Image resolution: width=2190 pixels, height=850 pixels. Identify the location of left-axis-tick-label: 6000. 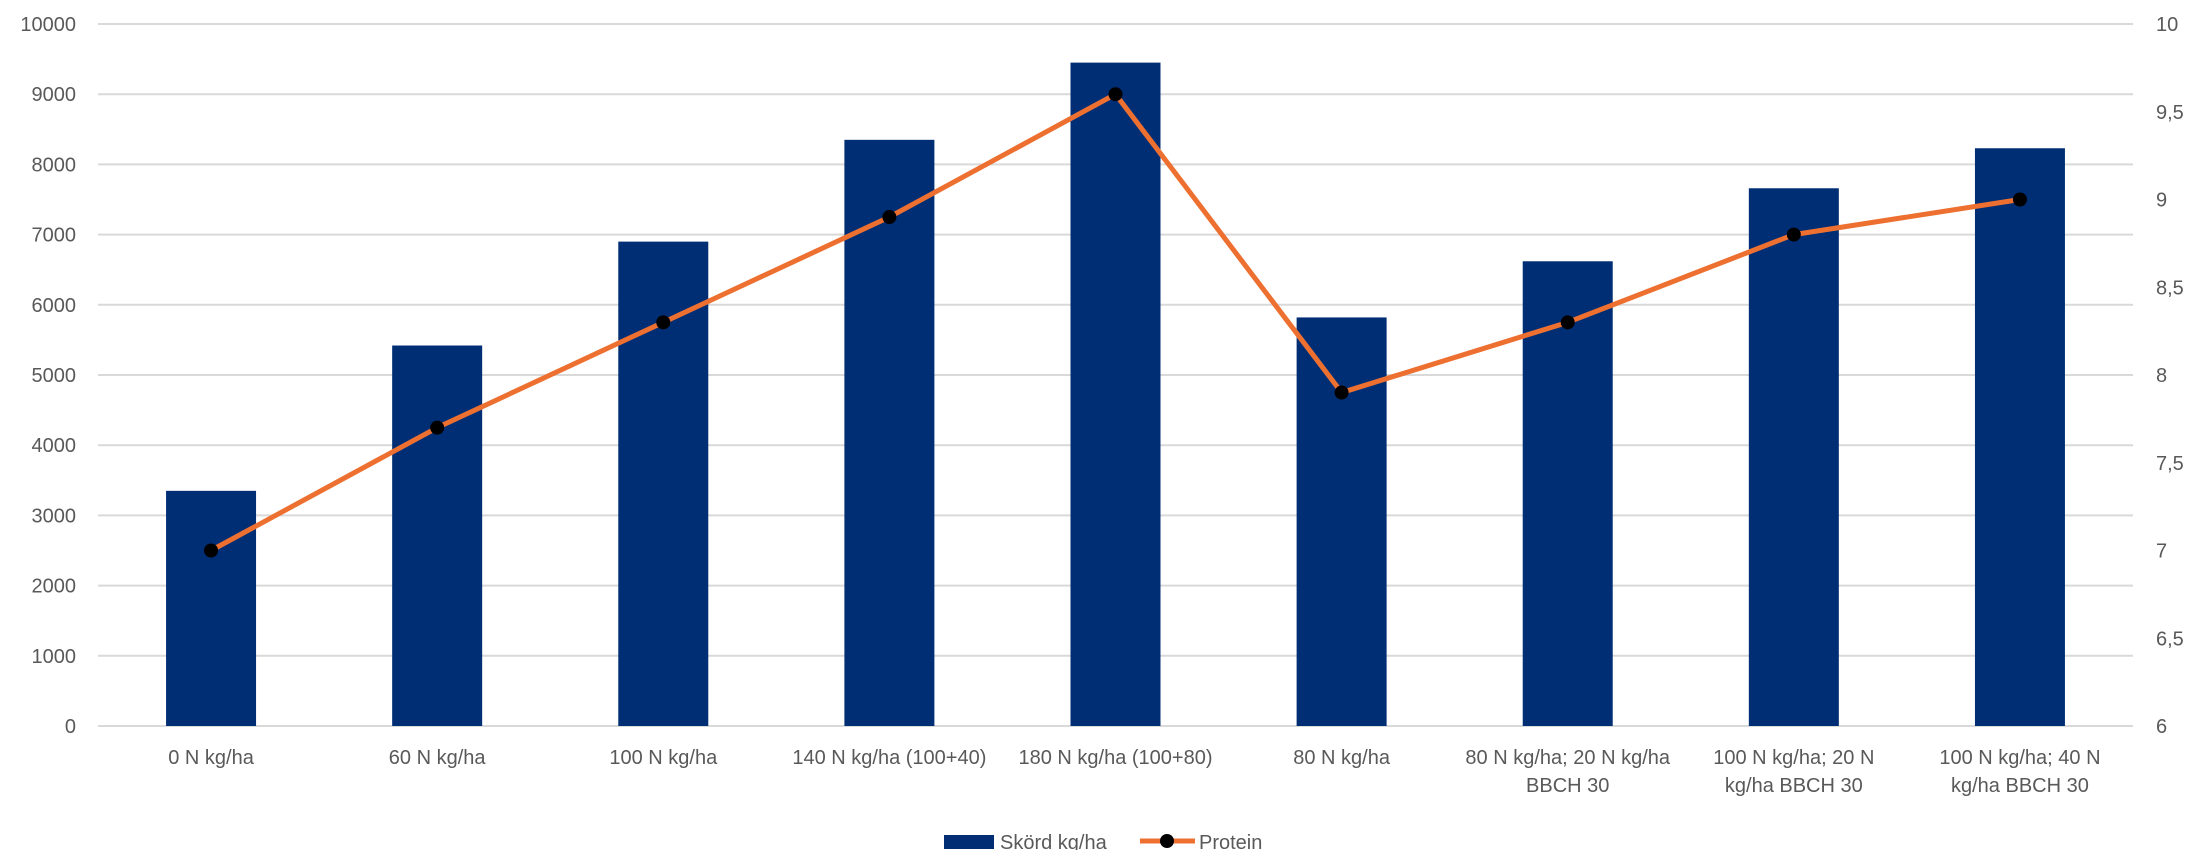
(54, 306).